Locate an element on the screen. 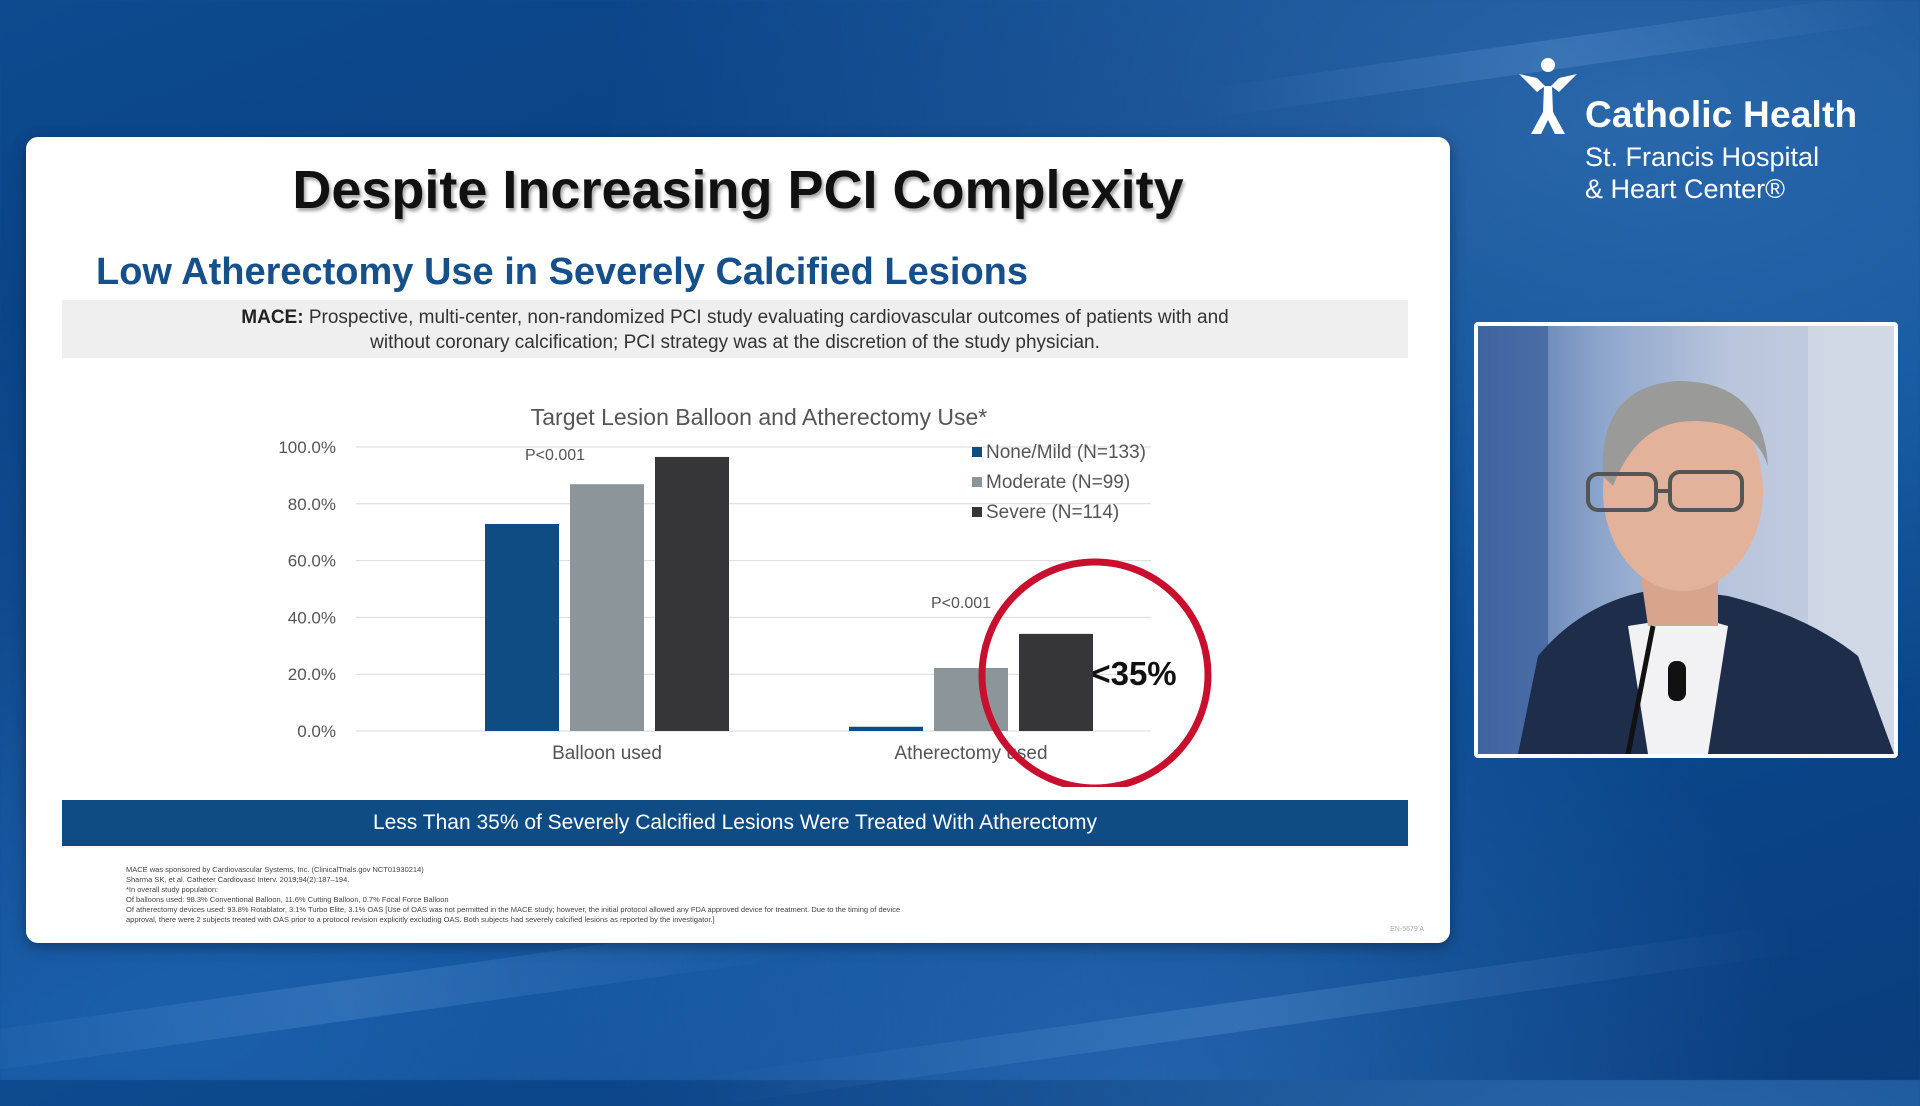  y-tick-label: 40.0% is located at coordinates (312, 617).